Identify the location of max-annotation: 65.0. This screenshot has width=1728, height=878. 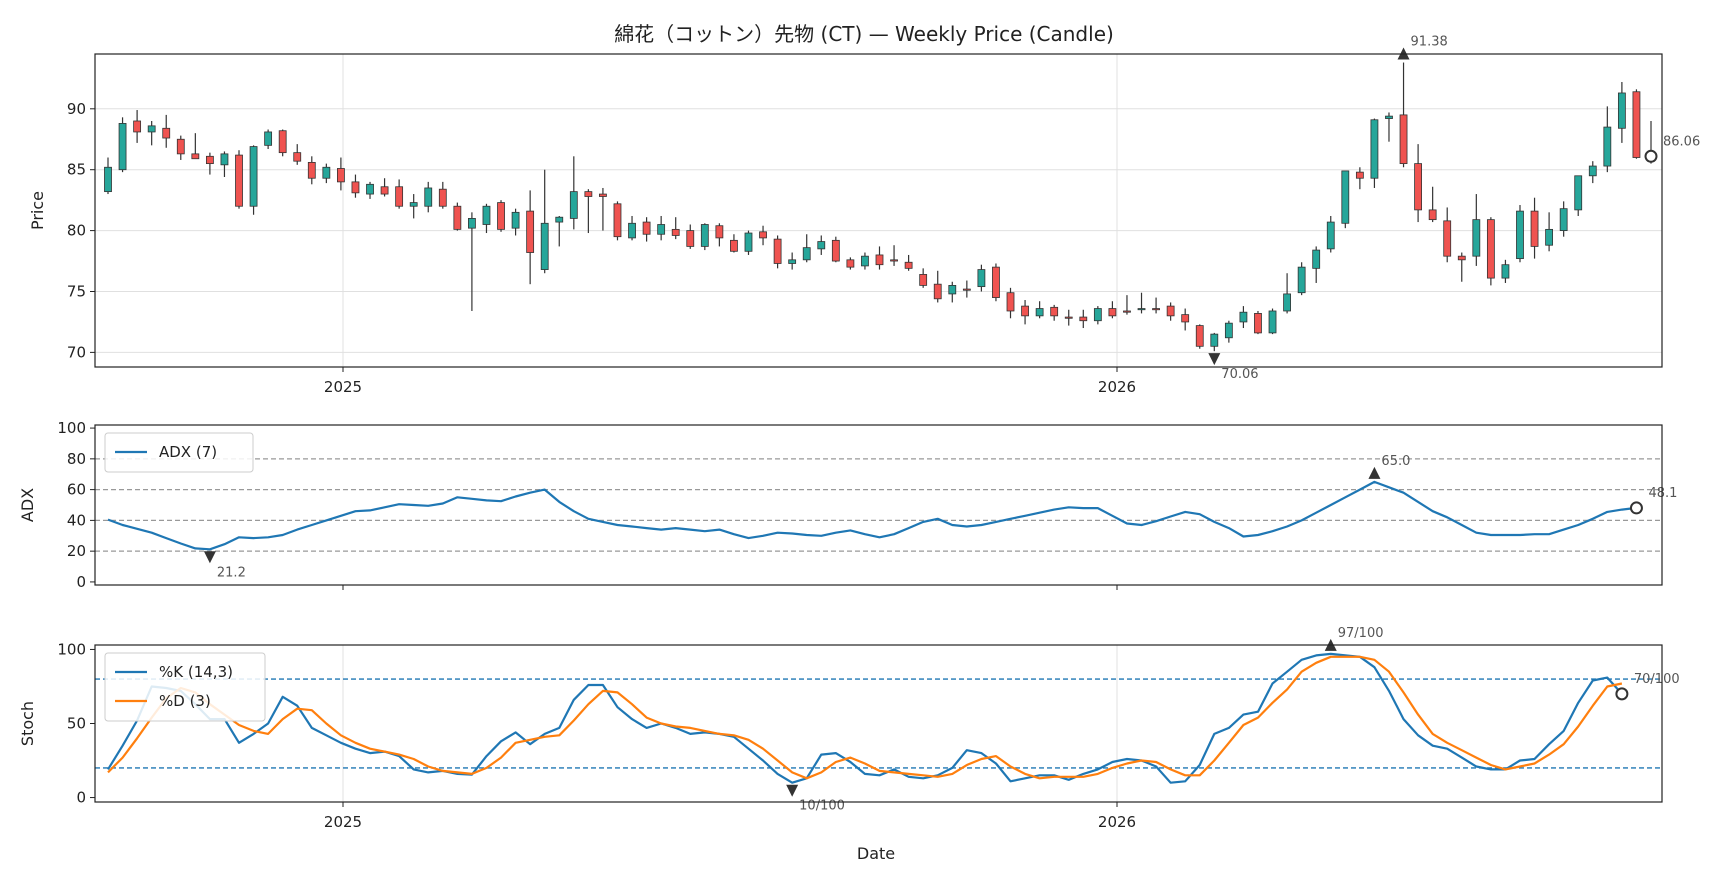
(1395, 461).